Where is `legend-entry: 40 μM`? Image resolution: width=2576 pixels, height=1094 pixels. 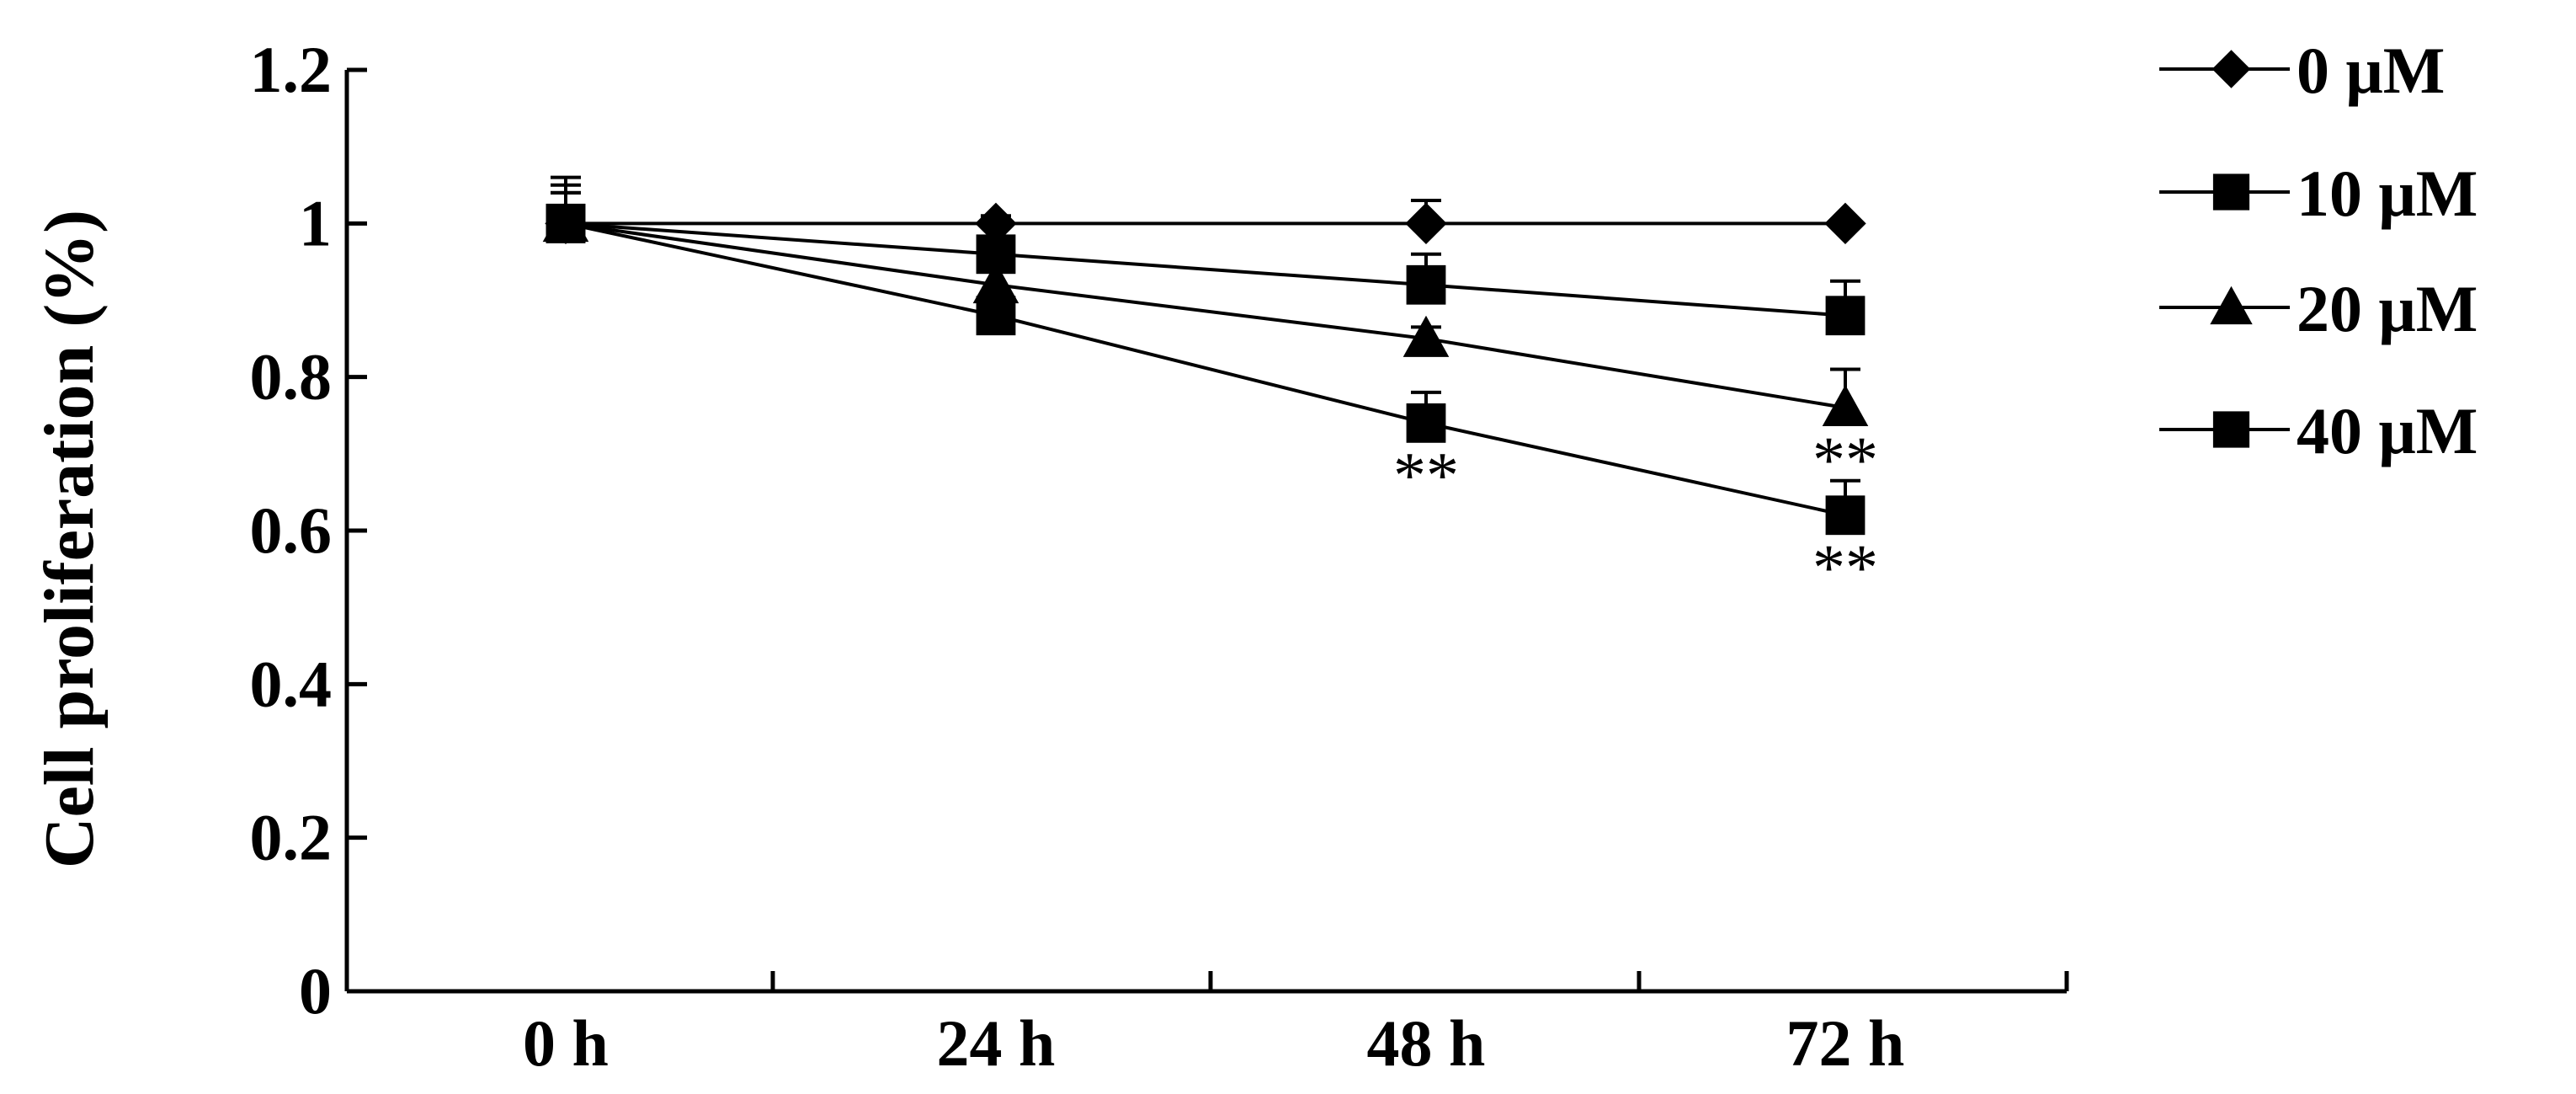
legend-entry: 40 μM is located at coordinates (2319, 430).